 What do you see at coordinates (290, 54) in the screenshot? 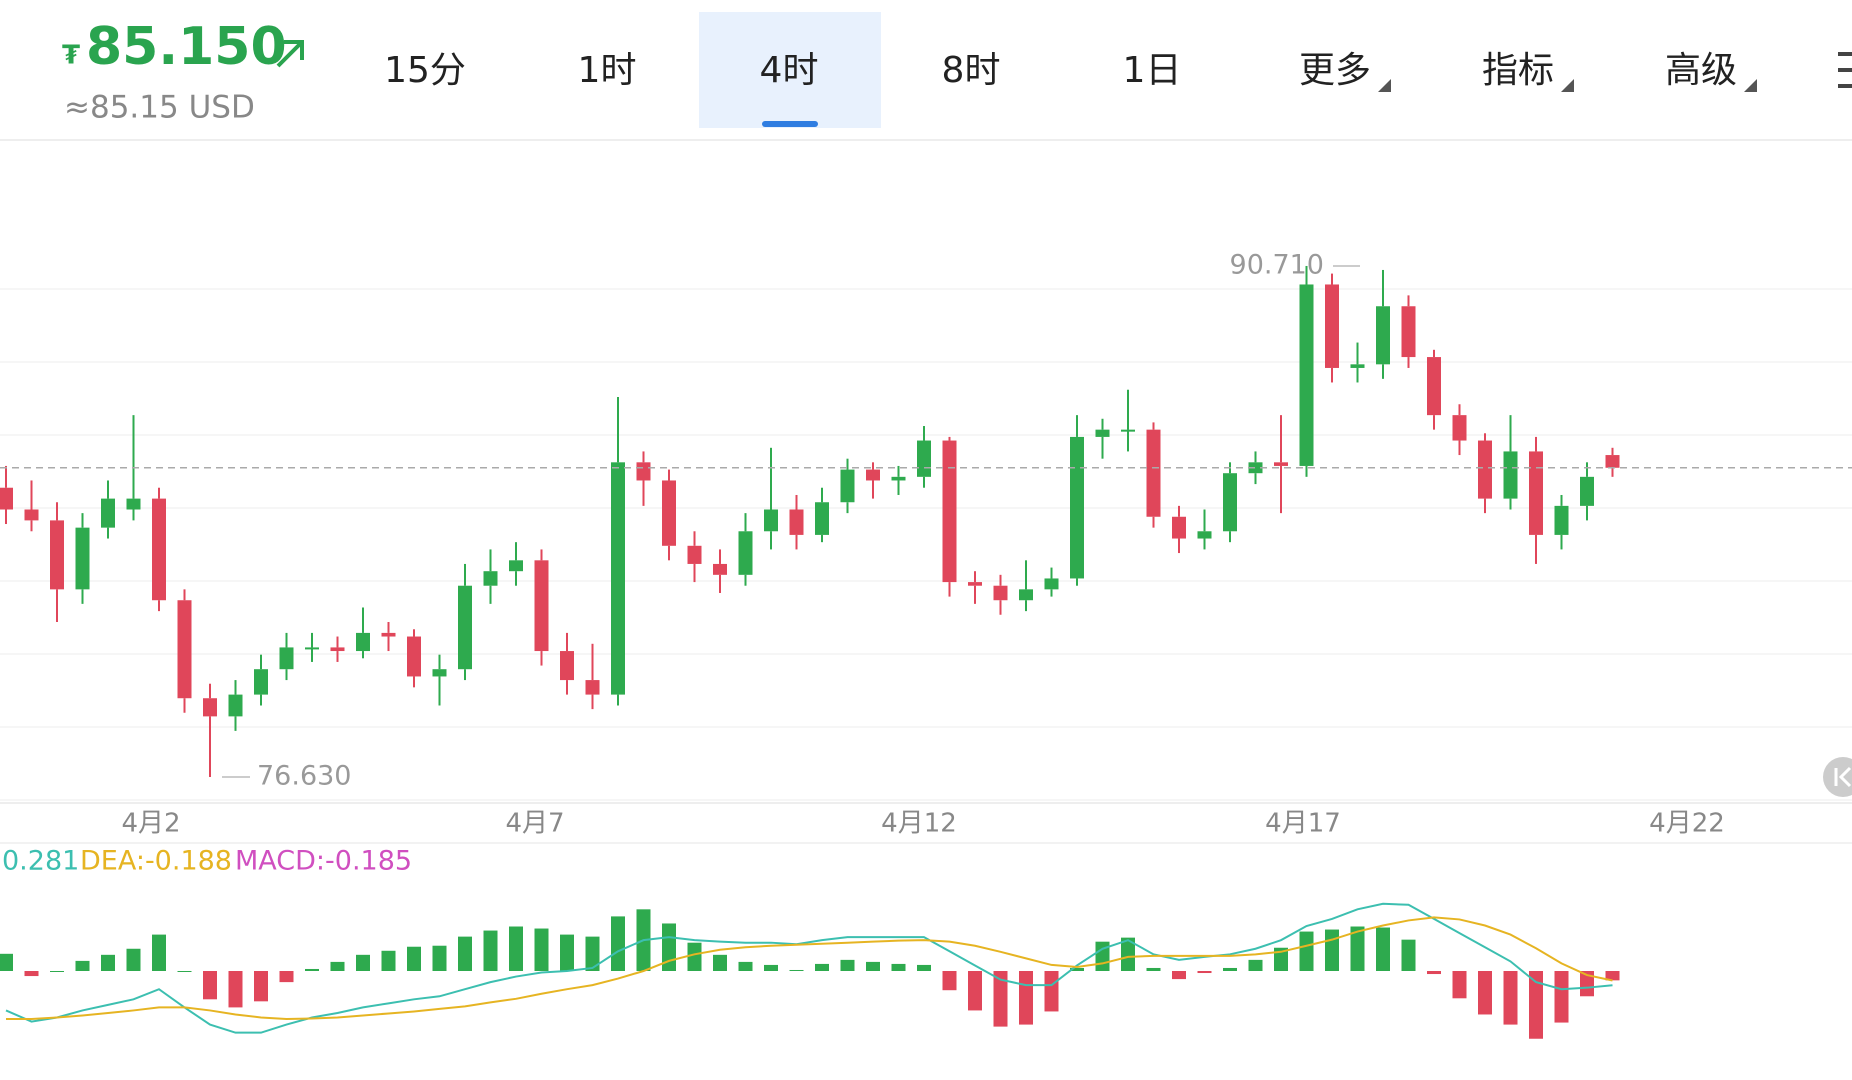
I see `up-arrow` at bounding box center [290, 54].